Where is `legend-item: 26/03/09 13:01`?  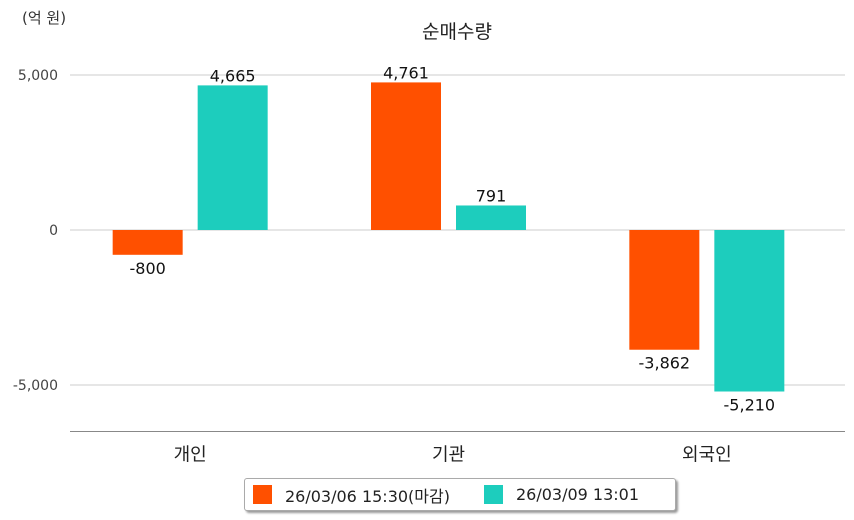
legend-item: 26/03/09 13:01 is located at coordinates (561, 494).